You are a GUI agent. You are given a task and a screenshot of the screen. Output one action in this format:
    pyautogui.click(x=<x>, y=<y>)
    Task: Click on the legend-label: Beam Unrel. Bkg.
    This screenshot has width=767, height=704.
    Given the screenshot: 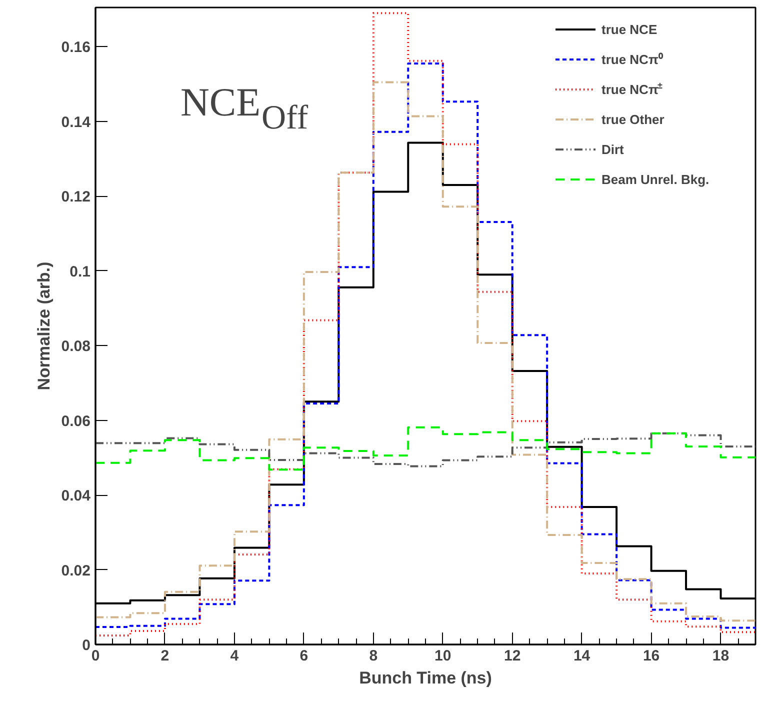 What is the action you would take?
    pyautogui.click(x=656, y=179)
    